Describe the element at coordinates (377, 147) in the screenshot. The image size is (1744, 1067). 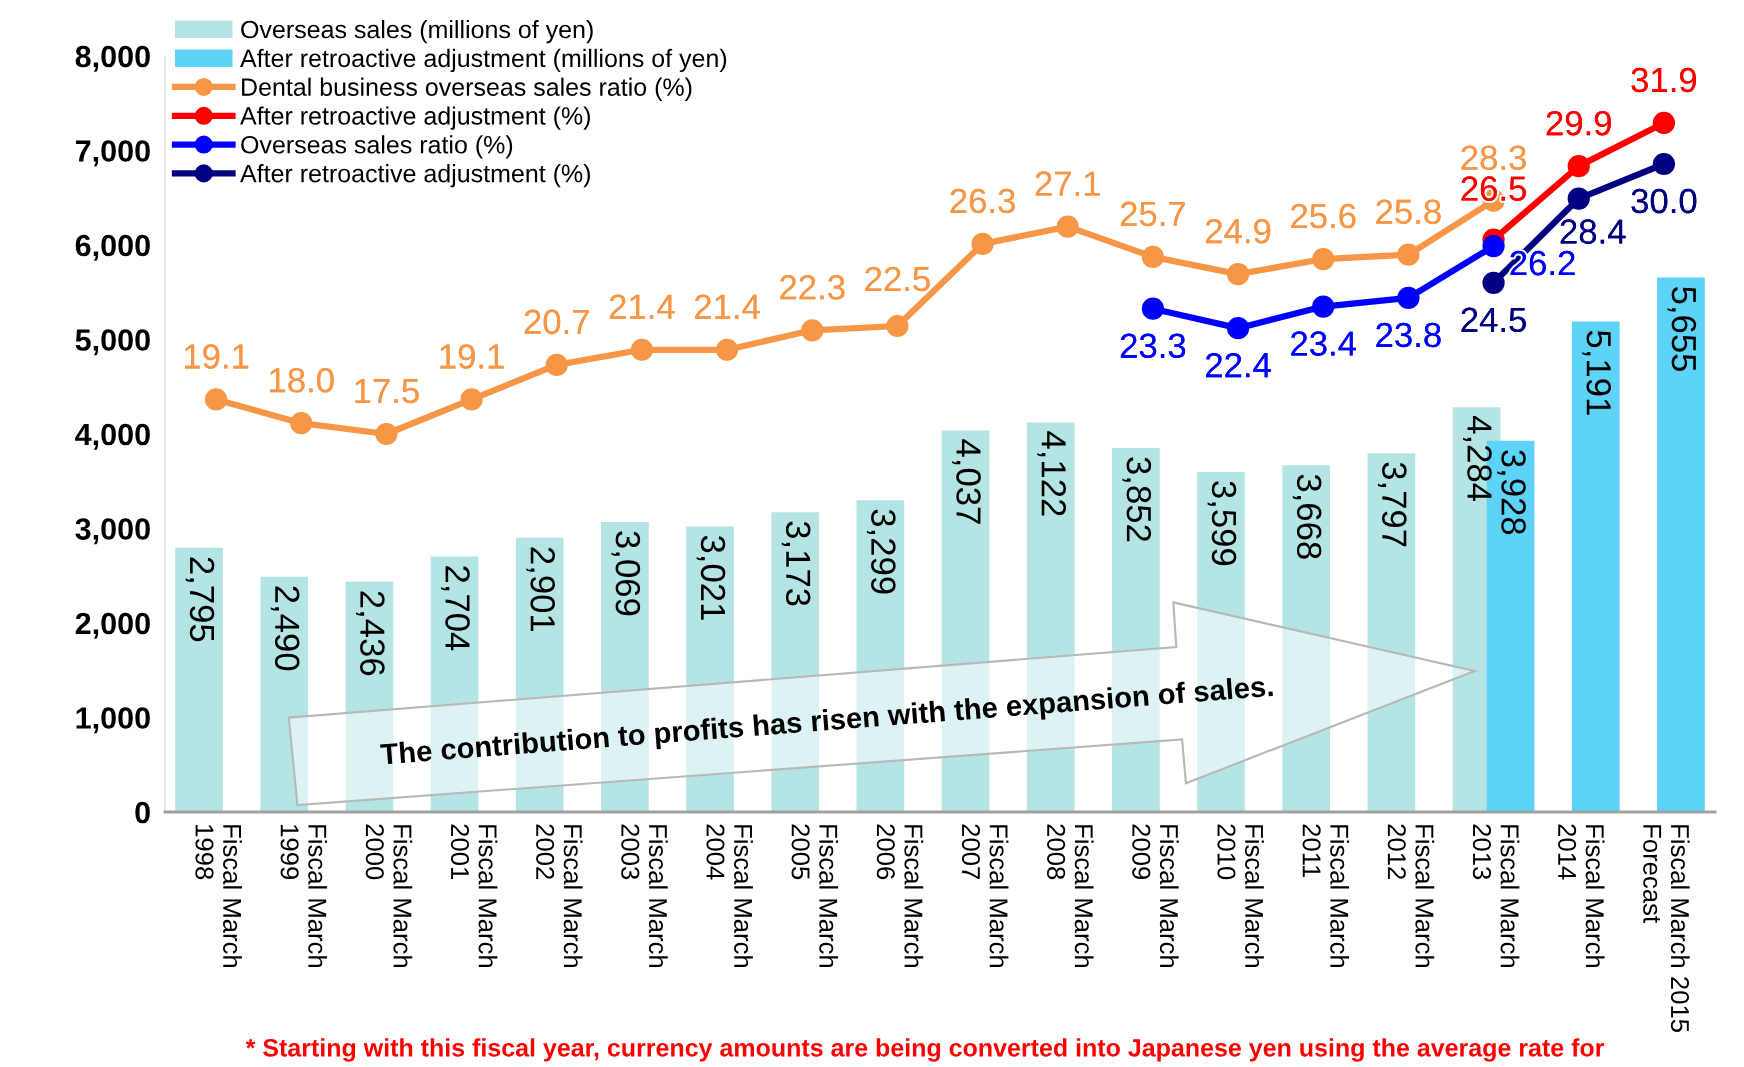
I see `legend-label: Overseas sales ratio (%)` at that location.